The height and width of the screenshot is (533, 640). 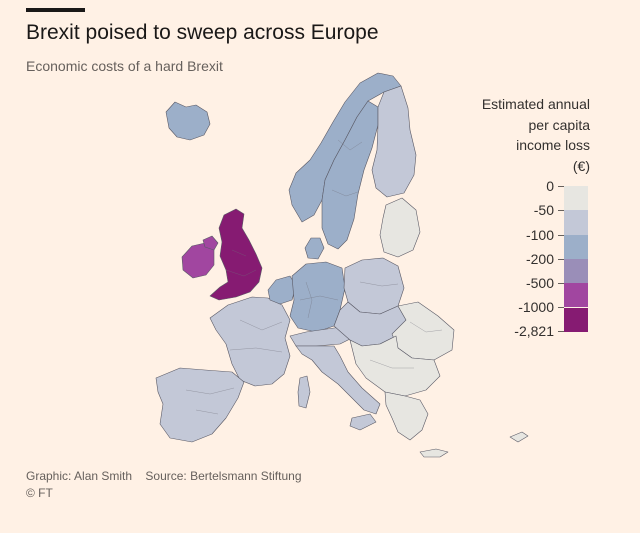 I want to click on legend-tick-label: -1000, so click(x=536, y=307).